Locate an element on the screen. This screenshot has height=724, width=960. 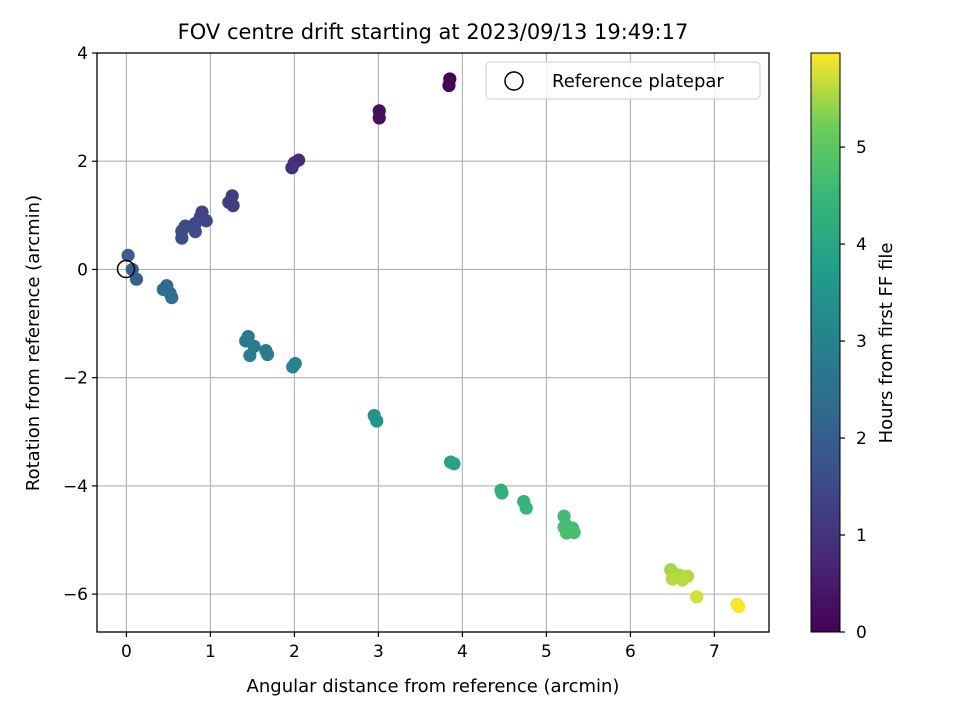
colorbar-gradient is located at coordinates (825, 342).